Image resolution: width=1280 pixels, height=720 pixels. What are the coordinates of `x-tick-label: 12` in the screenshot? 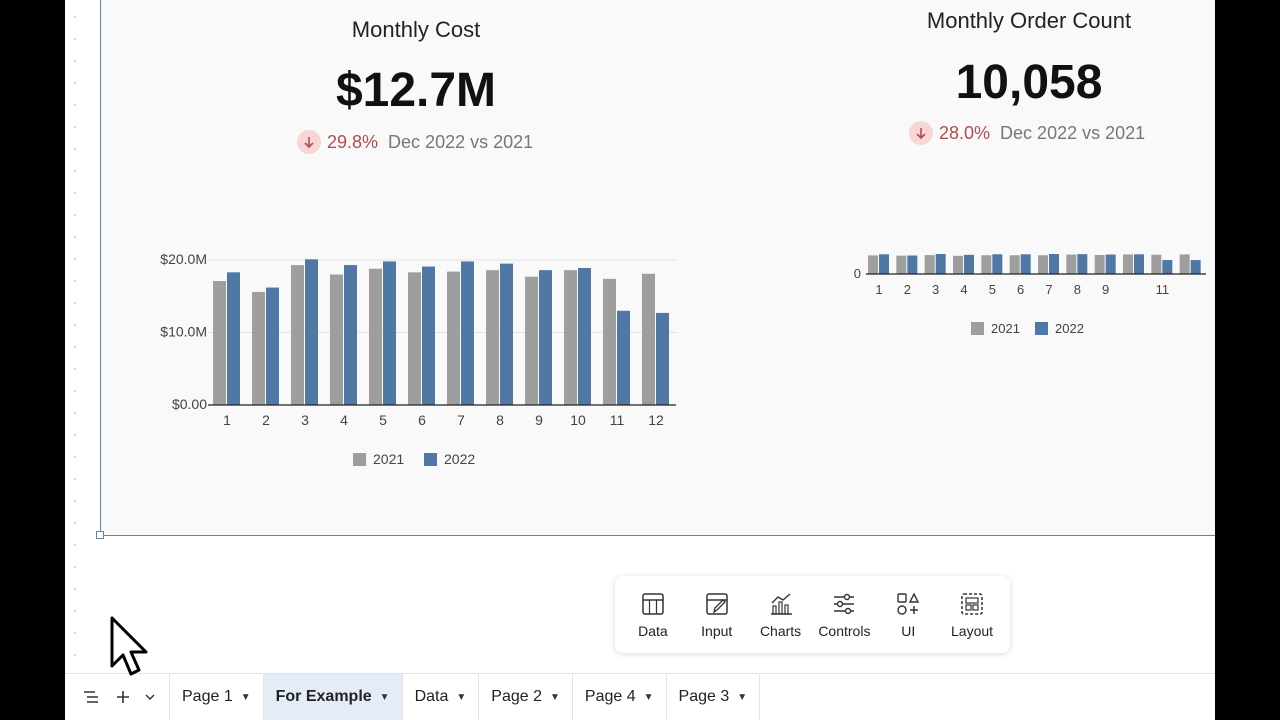 It's located at (656, 420).